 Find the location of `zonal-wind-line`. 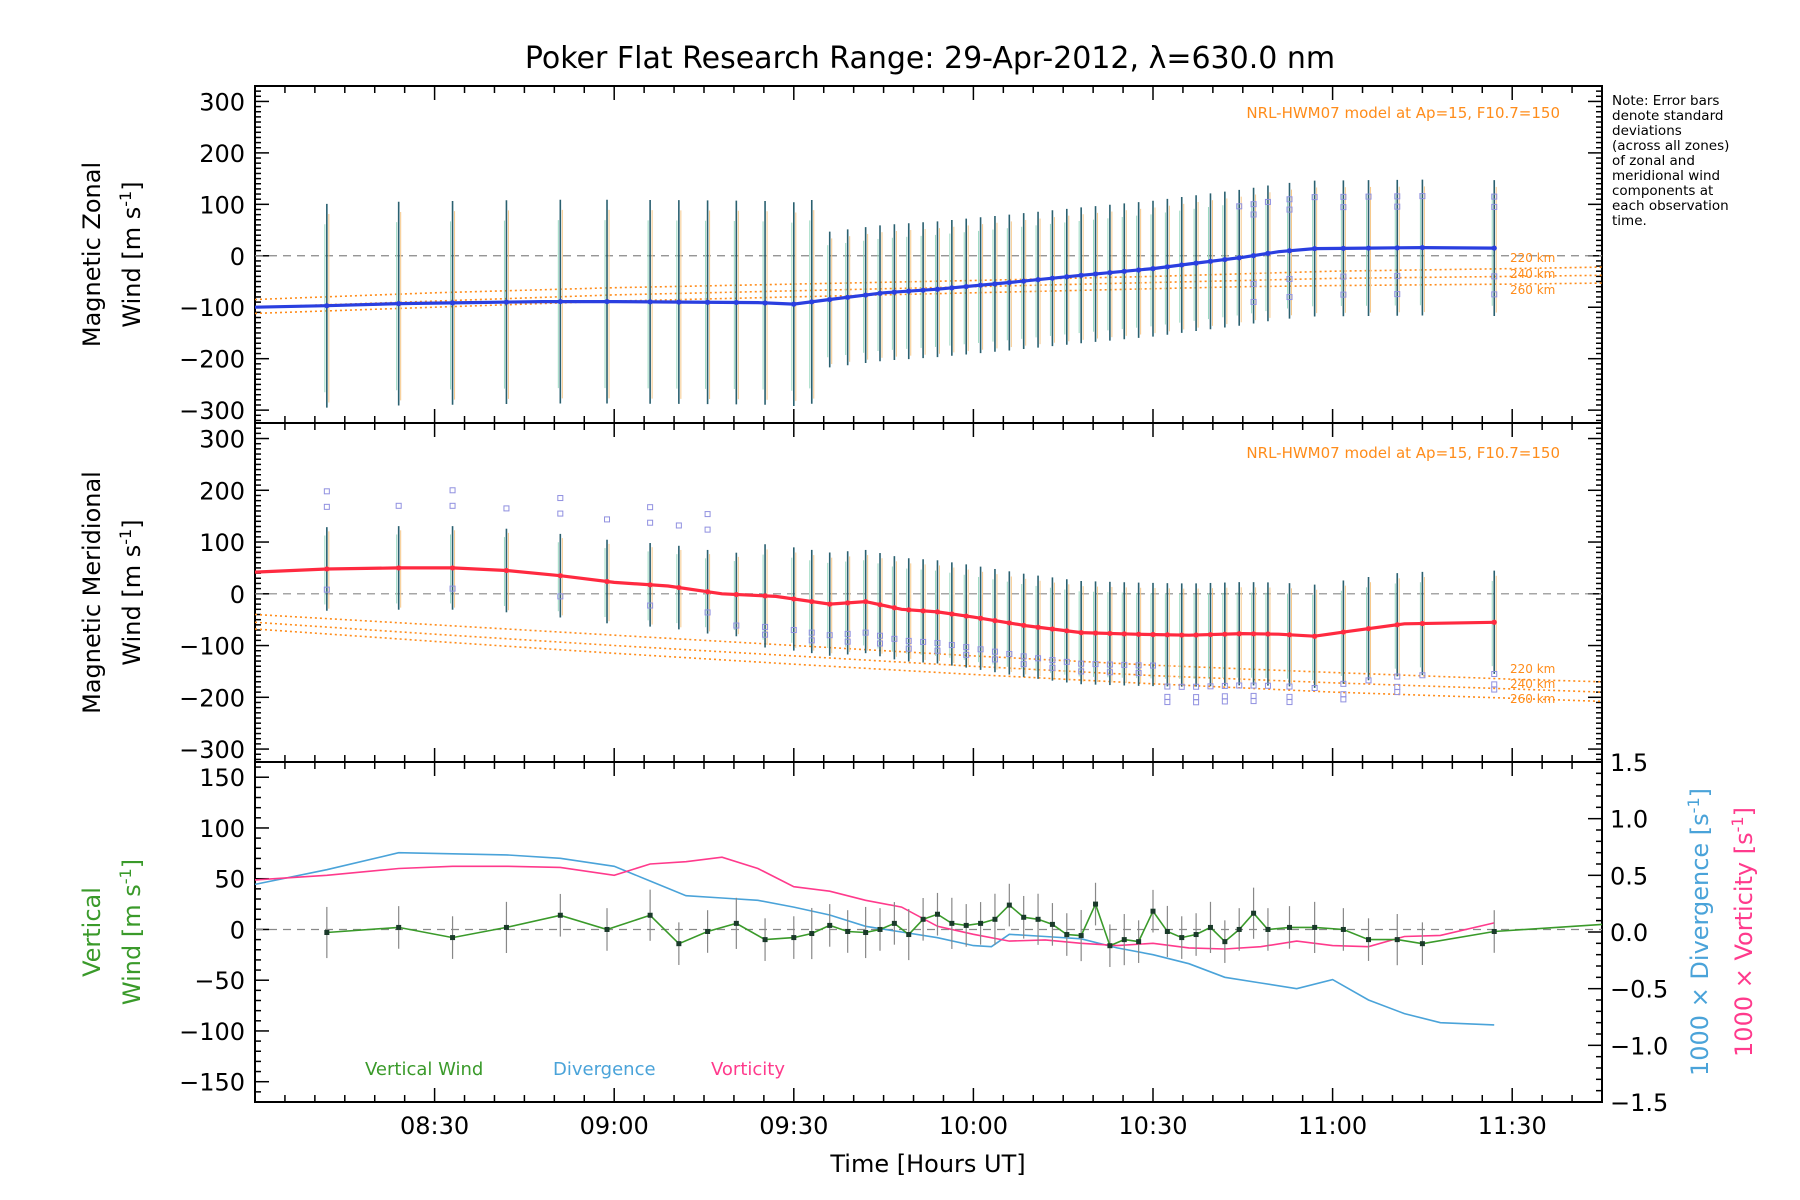

zonal-wind-line is located at coordinates (874, 277).